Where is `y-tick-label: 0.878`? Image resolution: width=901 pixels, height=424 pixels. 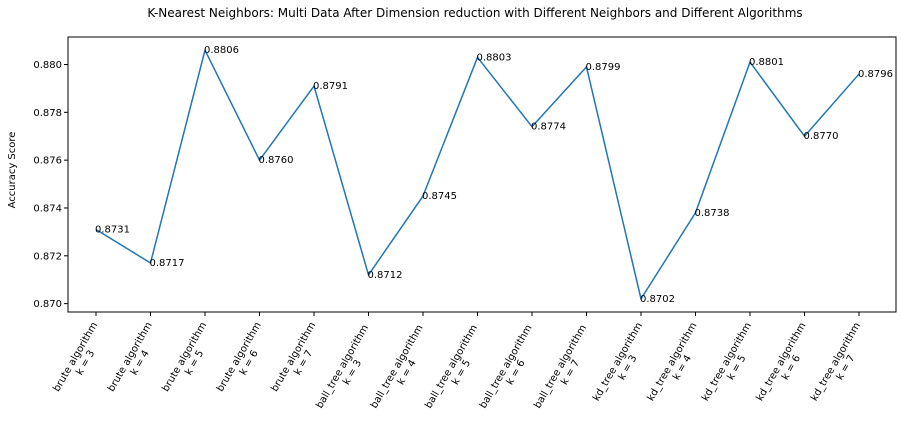 y-tick-label: 0.878 is located at coordinates (47, 113).